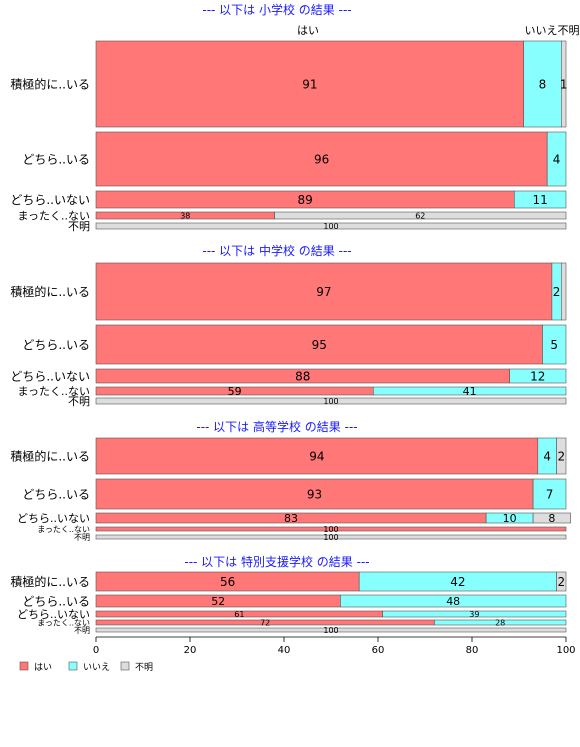  What do you see at coordinates (292, 216) in the screenshot?
I see `bar-row: まったく..ない 38 62` at bounding box center [292, 216].